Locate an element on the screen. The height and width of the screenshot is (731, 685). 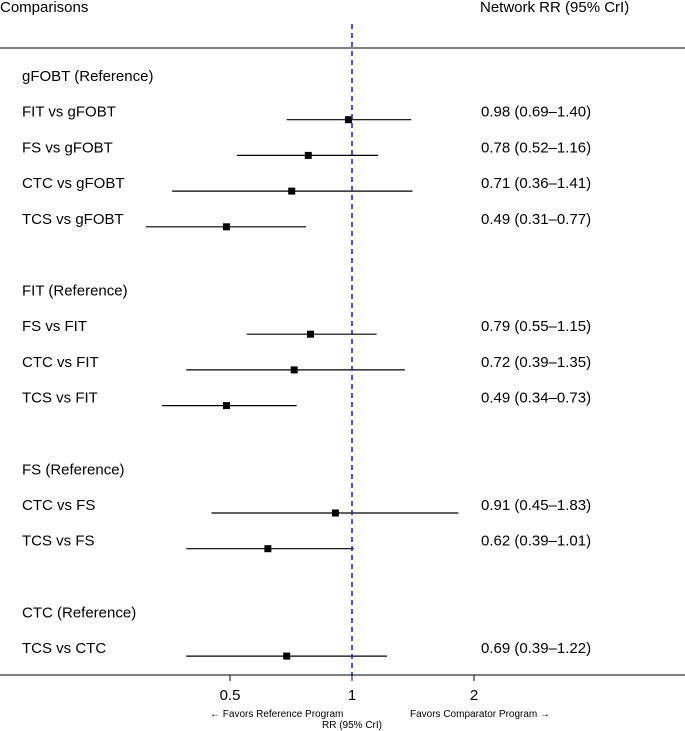
forest-row: FIT vs gFOBT 0.98 (0.69–1.40) is located at coordinates (306, 114).